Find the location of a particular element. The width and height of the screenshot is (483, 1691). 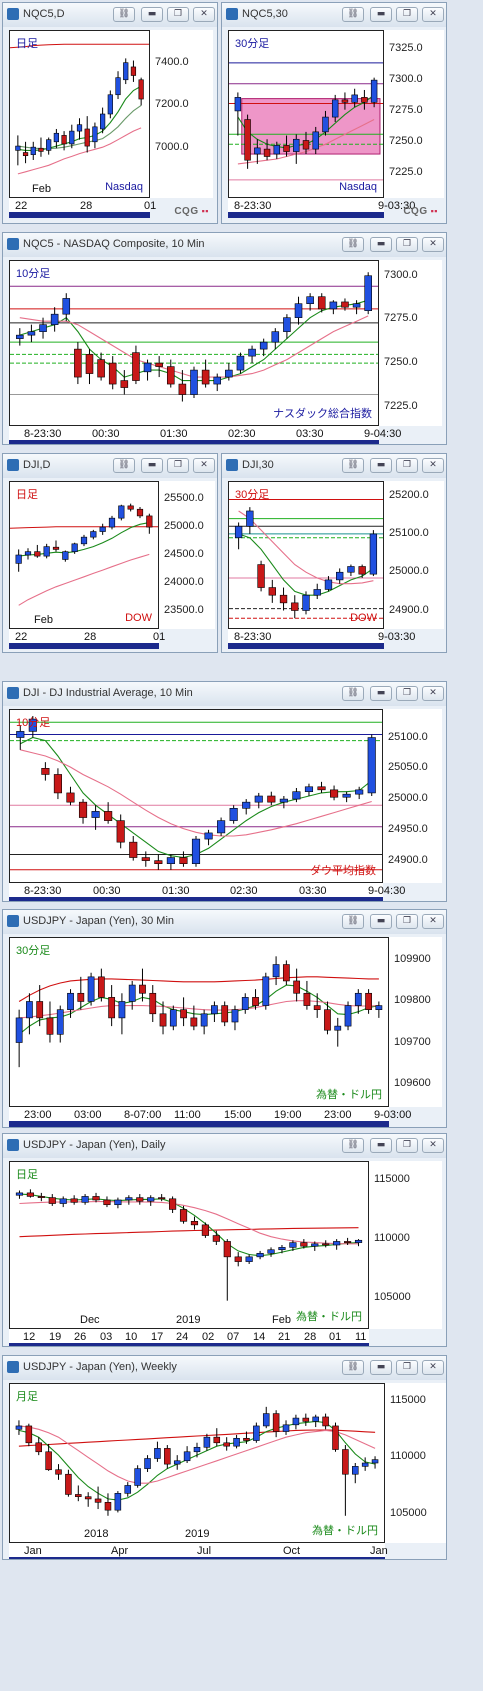

ma-short-line is located at coordinates (199, 1009).